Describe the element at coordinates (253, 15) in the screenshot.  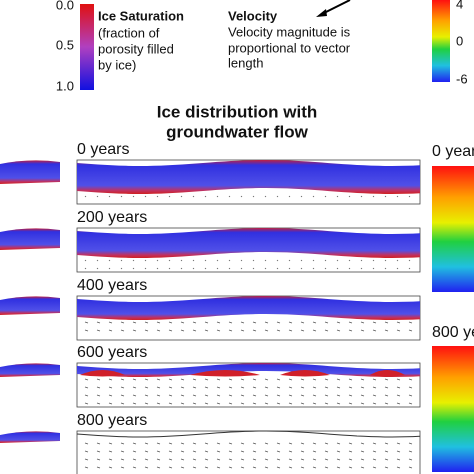
I see `legend-title: Velocity` at that location.